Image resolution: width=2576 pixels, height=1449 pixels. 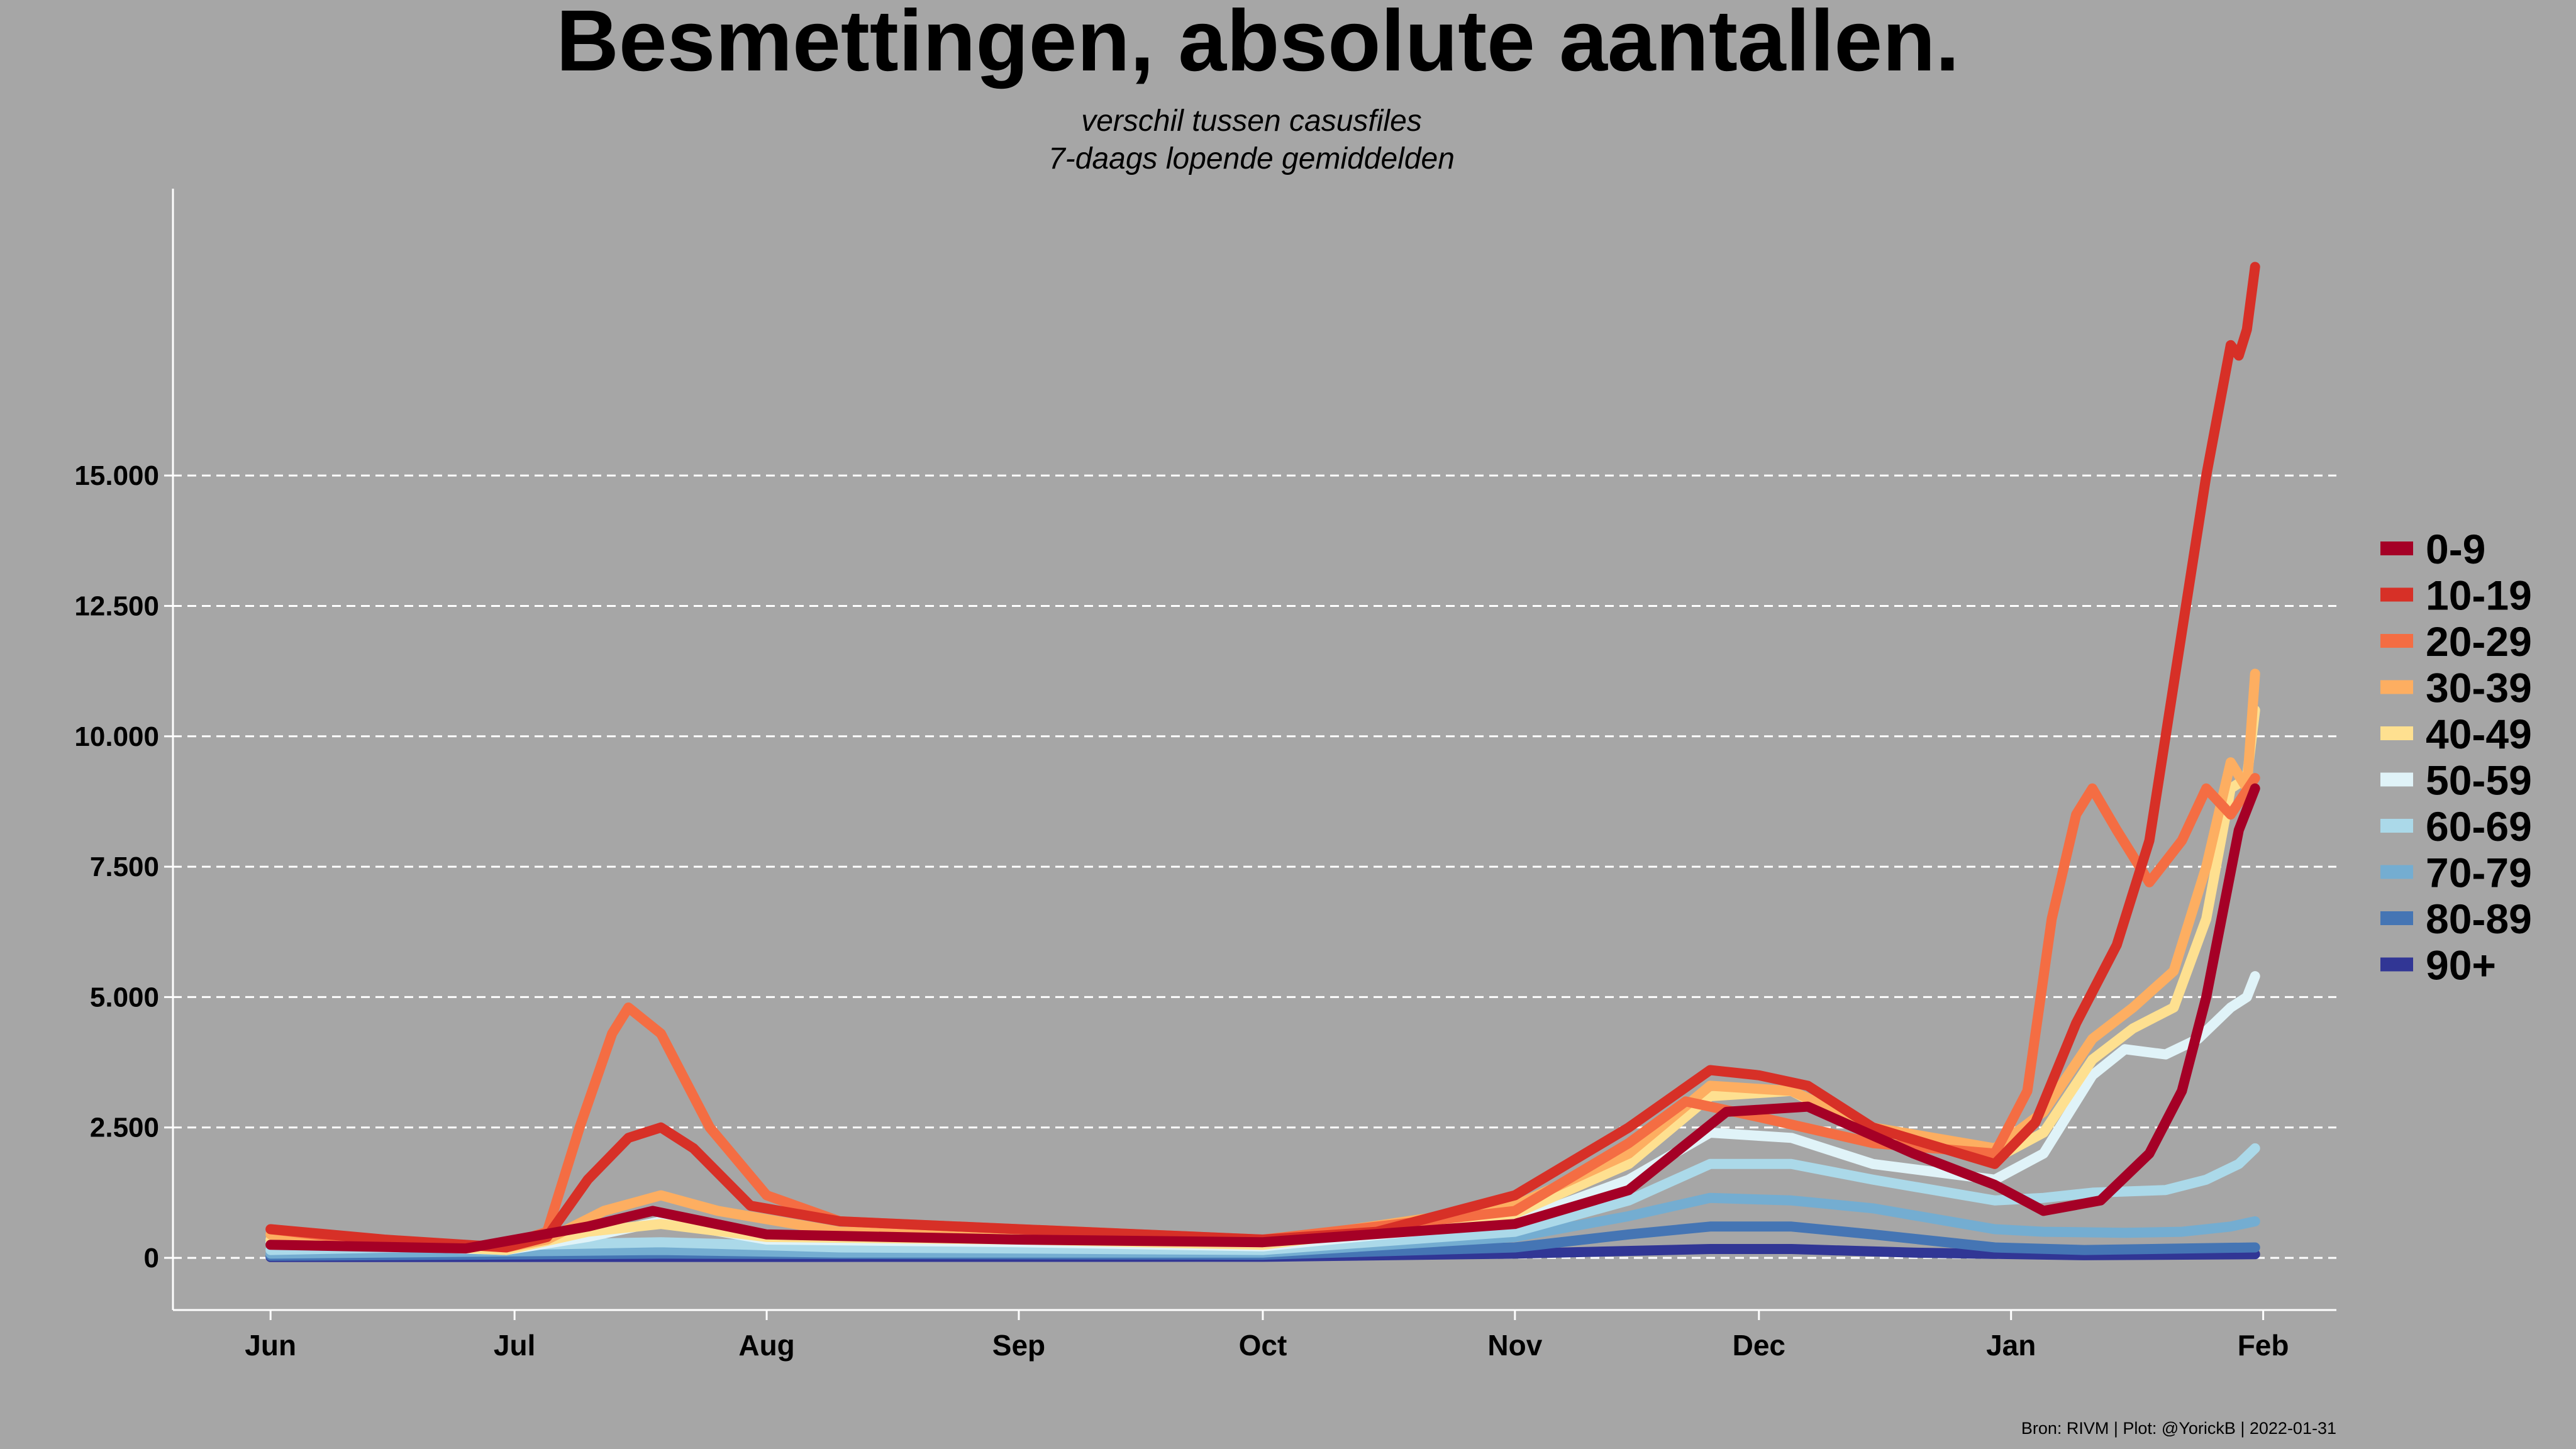 What do you see at coordinates (124, 867) in the screenshot?
I see `y-tick-label: 7.500` at bounding box center [124, 867].